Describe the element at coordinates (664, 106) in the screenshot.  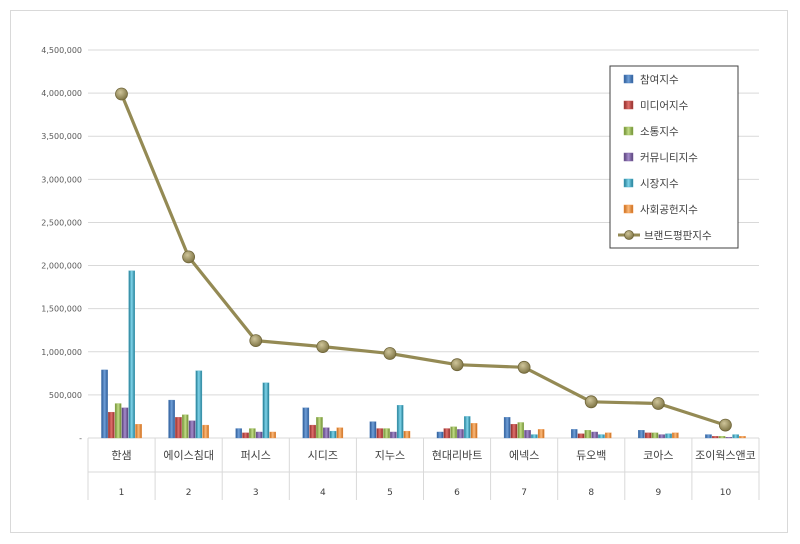
I see `legend-label: 미디어지수` at that location.